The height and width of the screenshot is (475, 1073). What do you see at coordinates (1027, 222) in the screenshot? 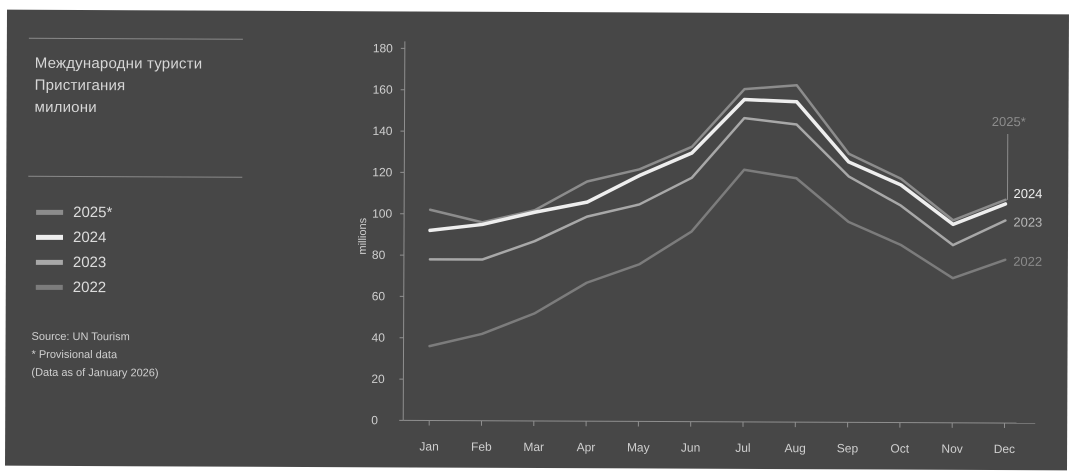
I see `end-label-2023: 2023` at bounding box center [1027, 222].